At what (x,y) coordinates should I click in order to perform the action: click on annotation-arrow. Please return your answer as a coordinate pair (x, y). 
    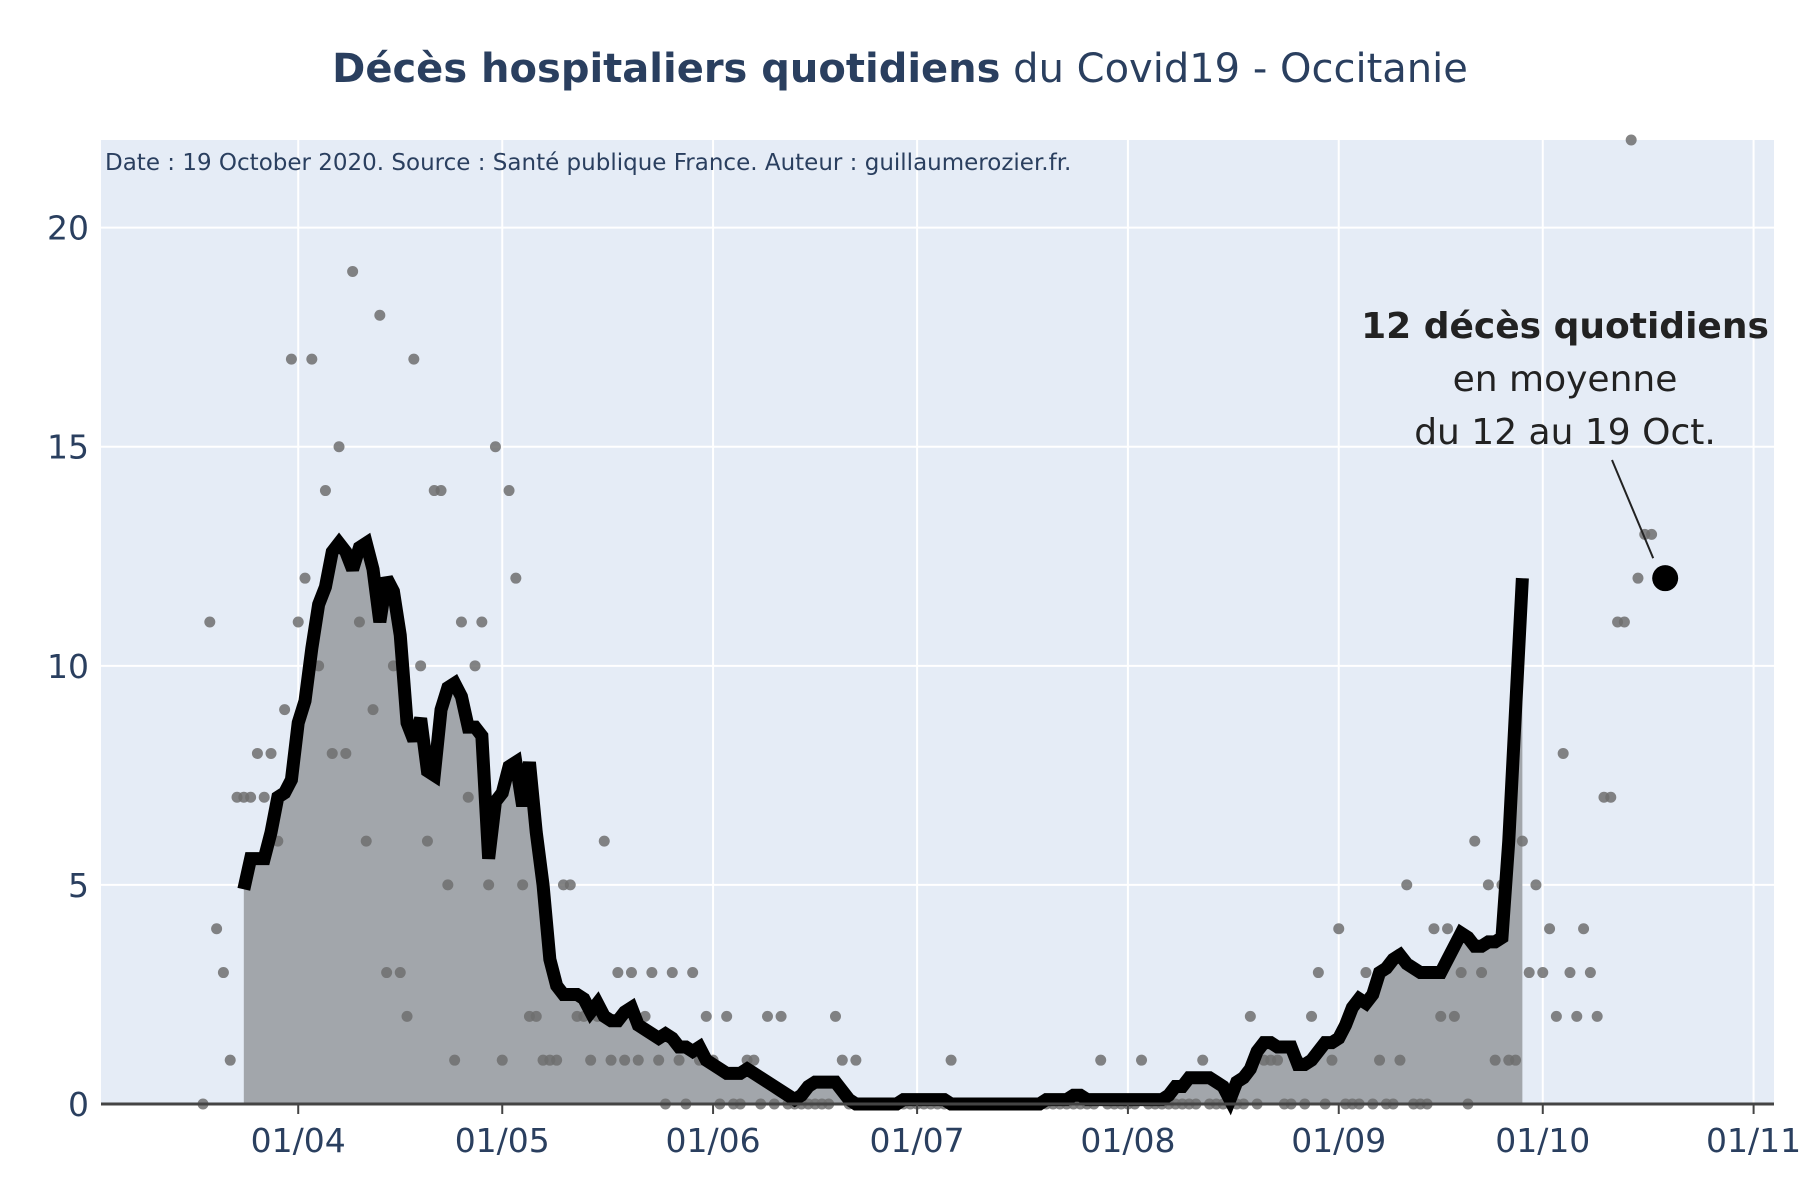
    Looking at the image, I should click on (1633, 509).